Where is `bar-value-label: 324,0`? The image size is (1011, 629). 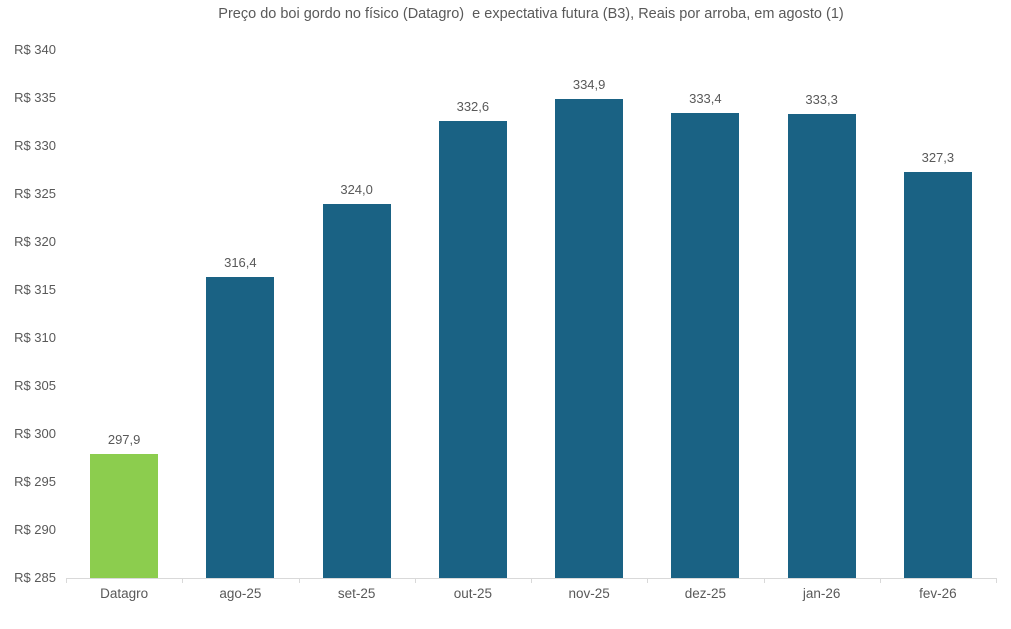
bar-value-label: 324,0 is located at coordinates (356, 189).